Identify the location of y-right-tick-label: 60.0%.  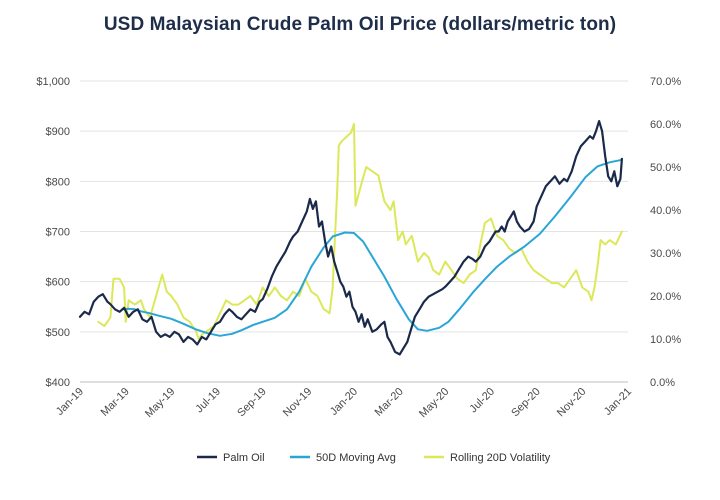
(665, 125).